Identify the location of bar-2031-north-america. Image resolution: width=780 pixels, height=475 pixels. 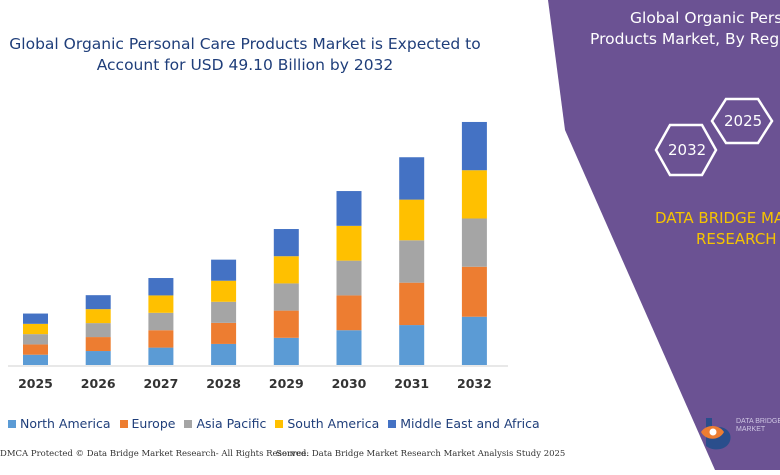
(412, 345).